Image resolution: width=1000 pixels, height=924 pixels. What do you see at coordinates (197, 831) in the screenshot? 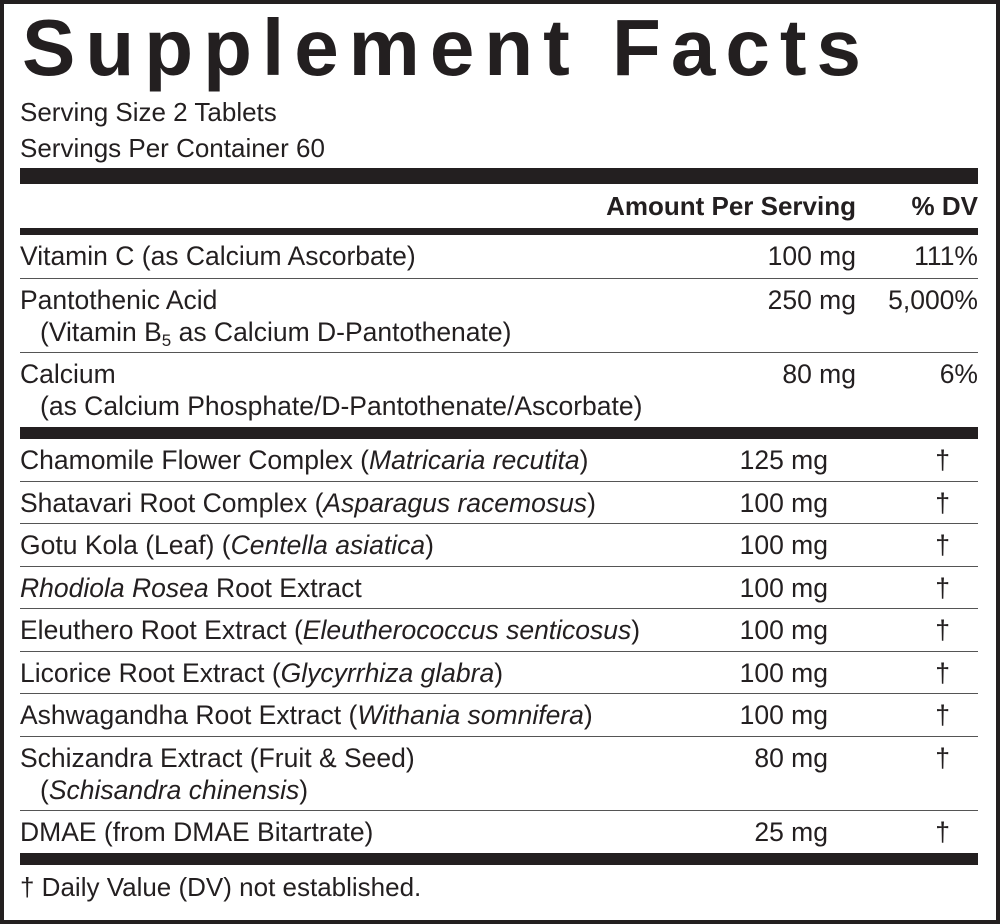
I see `name-segment: DMAE (from DMAE Bitartrate)` at bounding box center [197, 831].